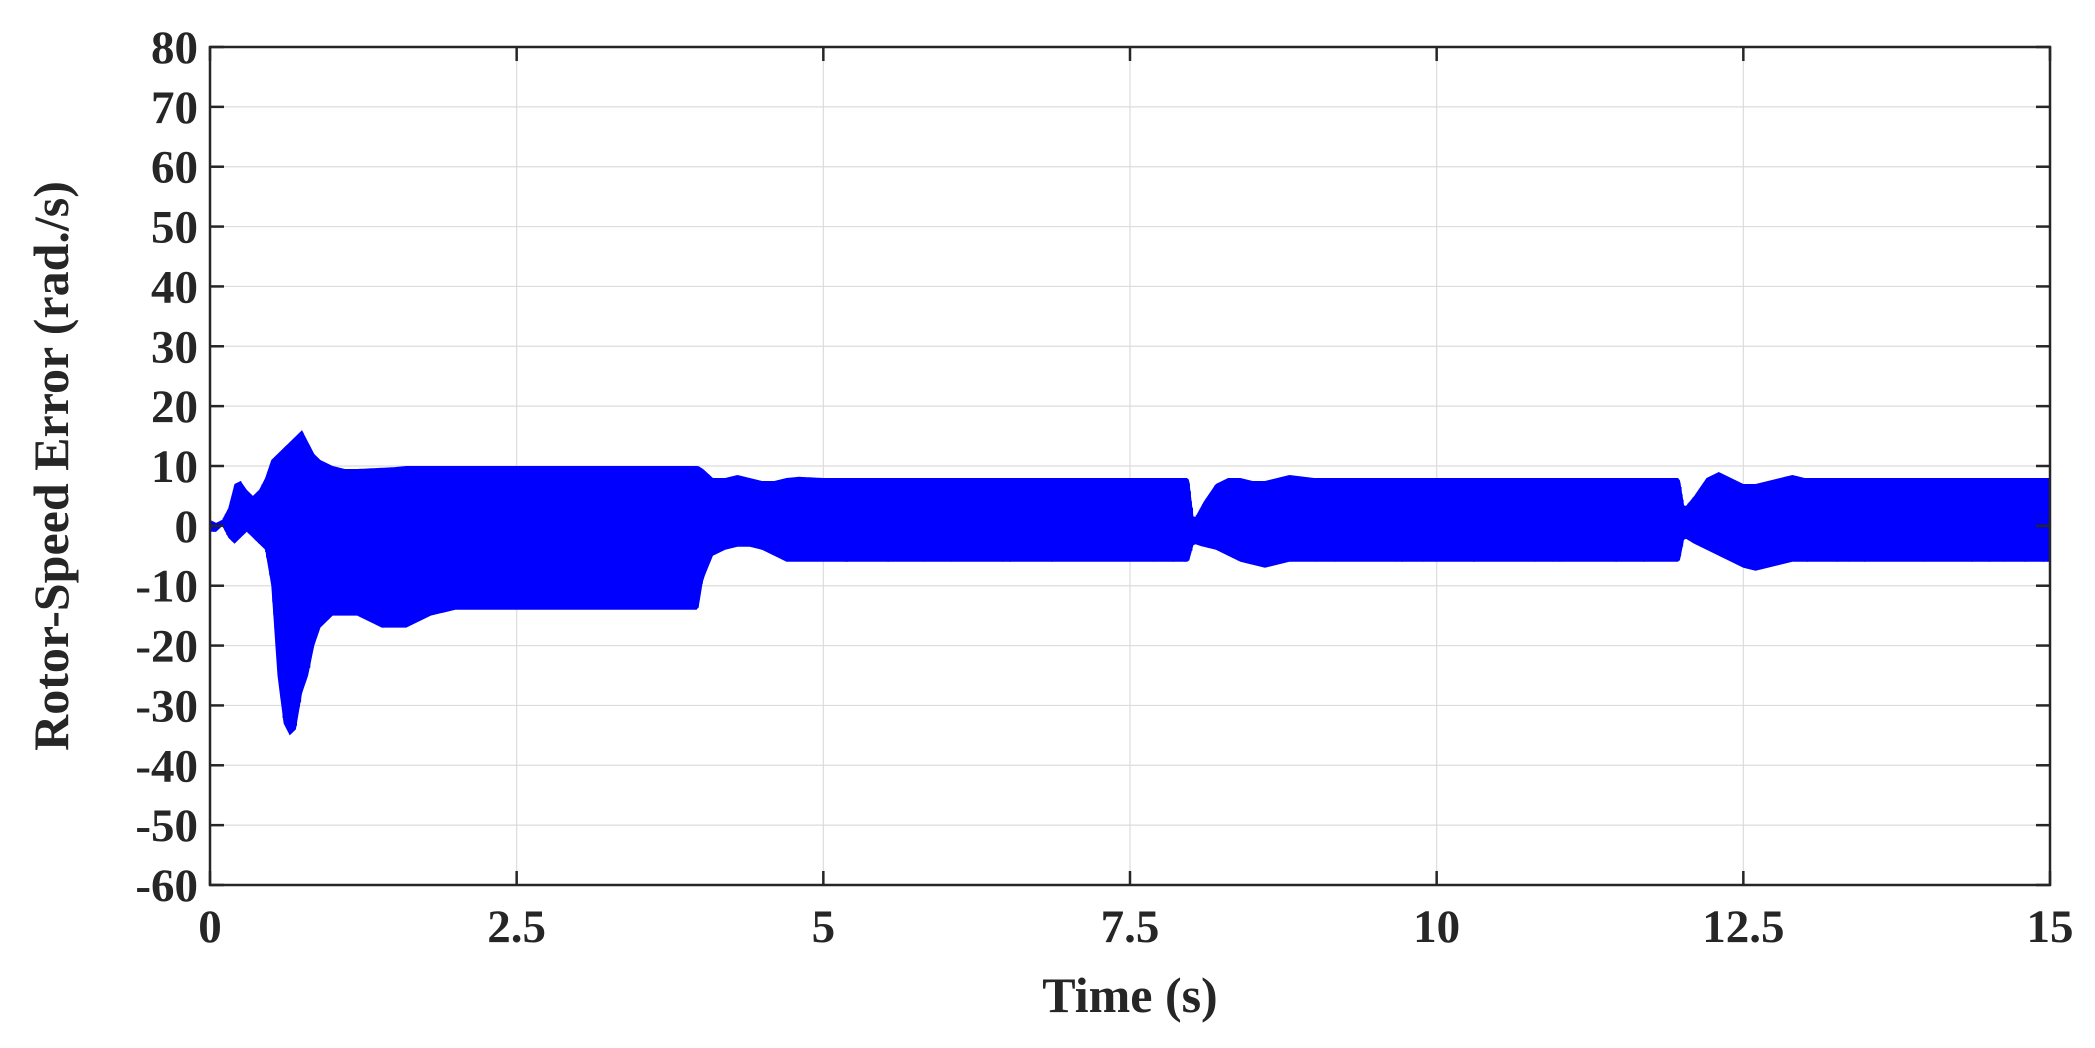 The height and width of the screenshot is (1048, 2095). Describe the element at coordinates (187, 527) in the screenshot. I see `y-tick-label: 0` at that location.